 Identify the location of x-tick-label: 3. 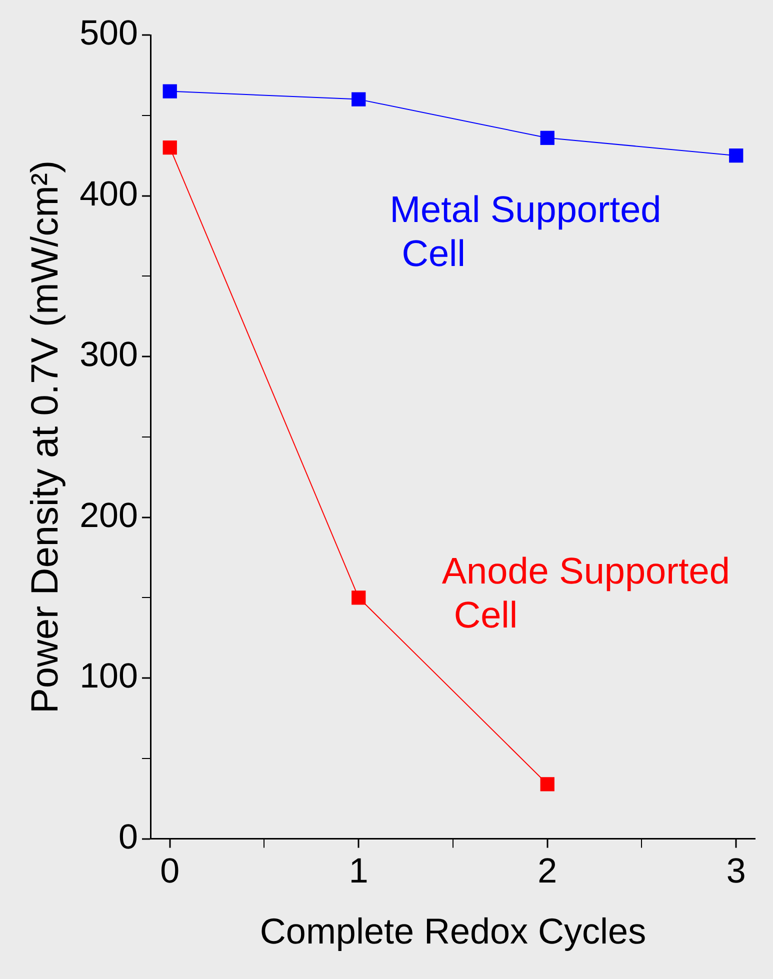
(736, 870).